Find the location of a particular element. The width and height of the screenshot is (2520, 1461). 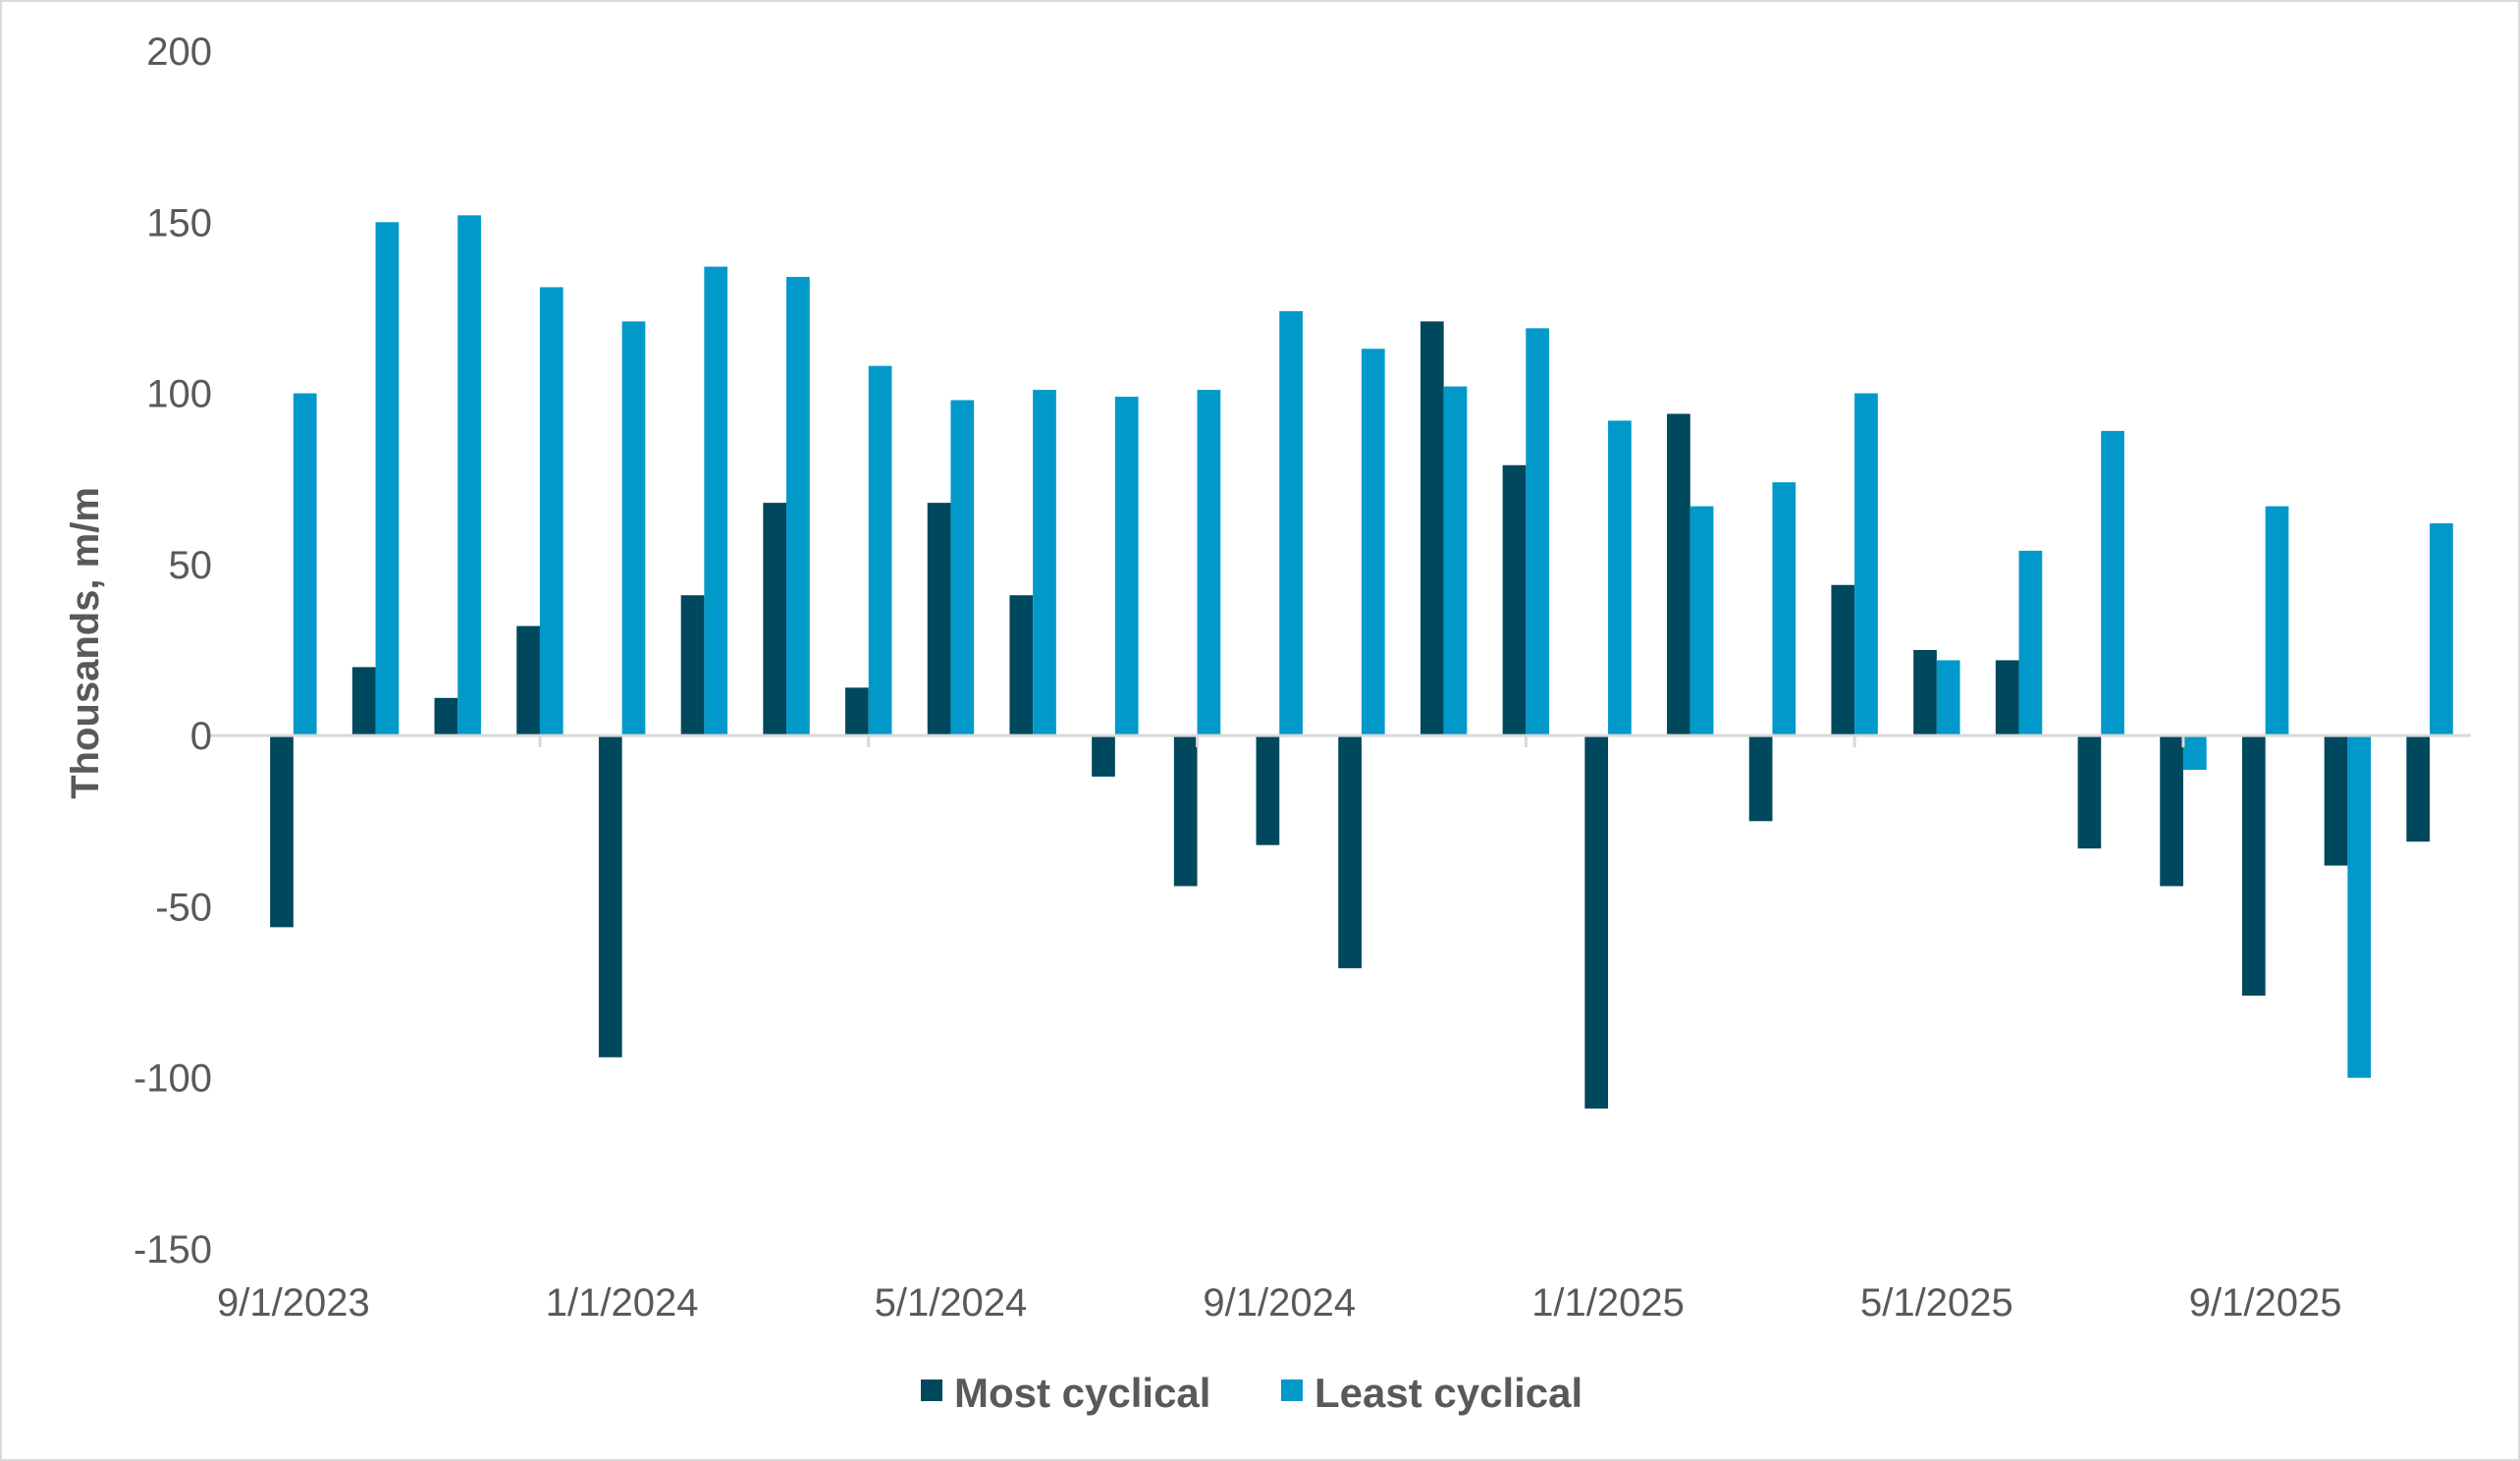

x-tick-label: 5/1/2024 is located at coordinates (951, 1303).